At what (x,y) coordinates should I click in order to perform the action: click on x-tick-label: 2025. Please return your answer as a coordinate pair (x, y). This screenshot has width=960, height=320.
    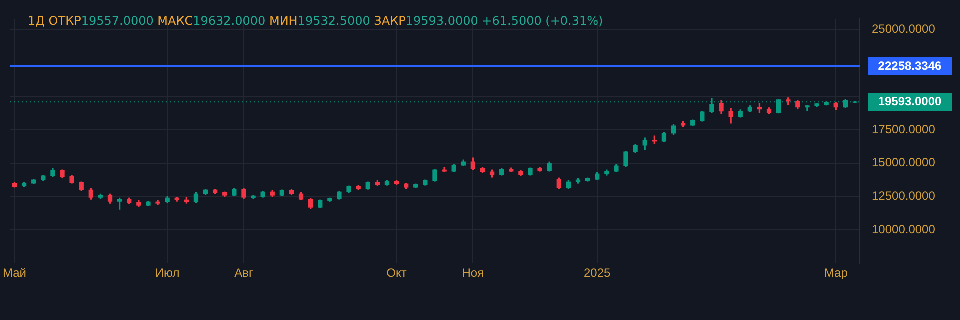
    Looking at the image, I should click on (598, 273).